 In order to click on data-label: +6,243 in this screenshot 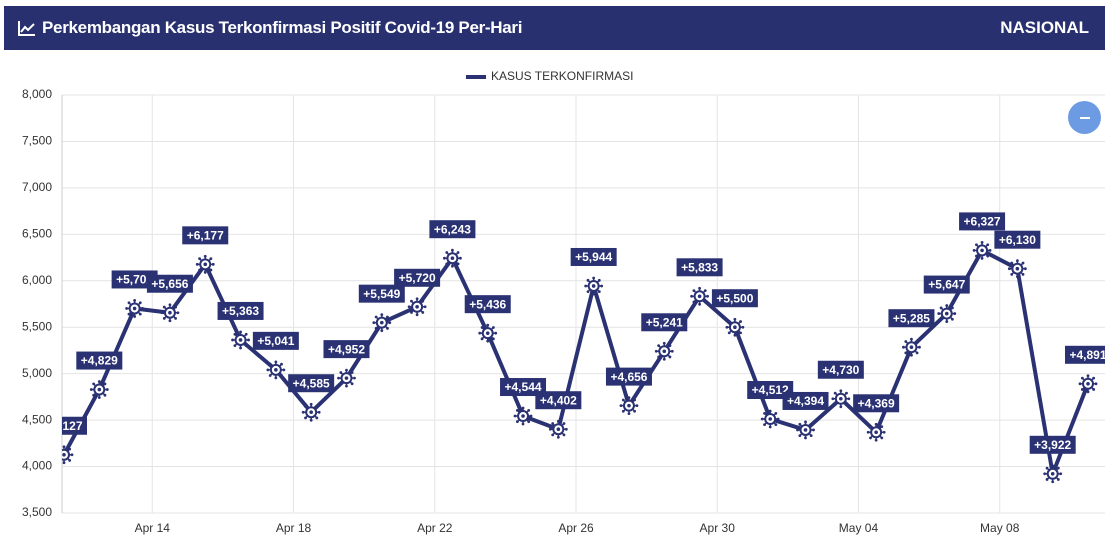, I will do `click(452, 229)`.